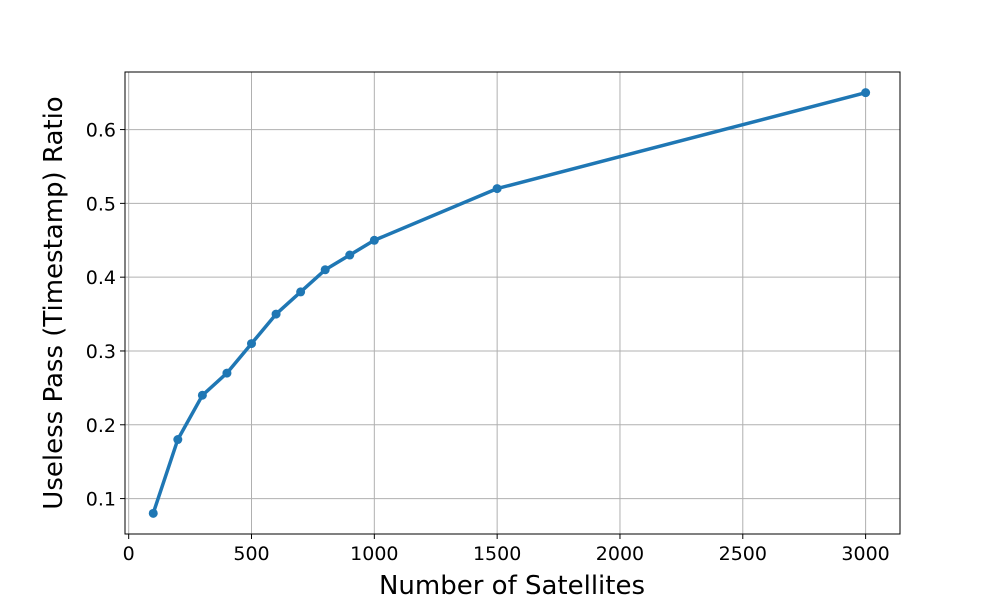 This screenshot has width=1000, height=600. What do you see at coordinates (101, 131) in the screenshot?
I see `y-tick-label: 0.6` at bounding box center [101, 131].